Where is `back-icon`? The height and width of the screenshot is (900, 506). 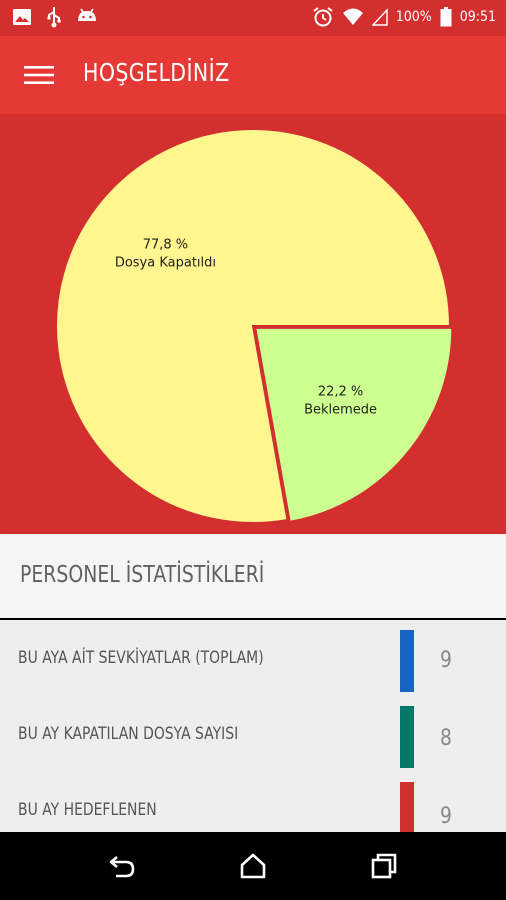
back-icon is located at coordinates (122, 866).